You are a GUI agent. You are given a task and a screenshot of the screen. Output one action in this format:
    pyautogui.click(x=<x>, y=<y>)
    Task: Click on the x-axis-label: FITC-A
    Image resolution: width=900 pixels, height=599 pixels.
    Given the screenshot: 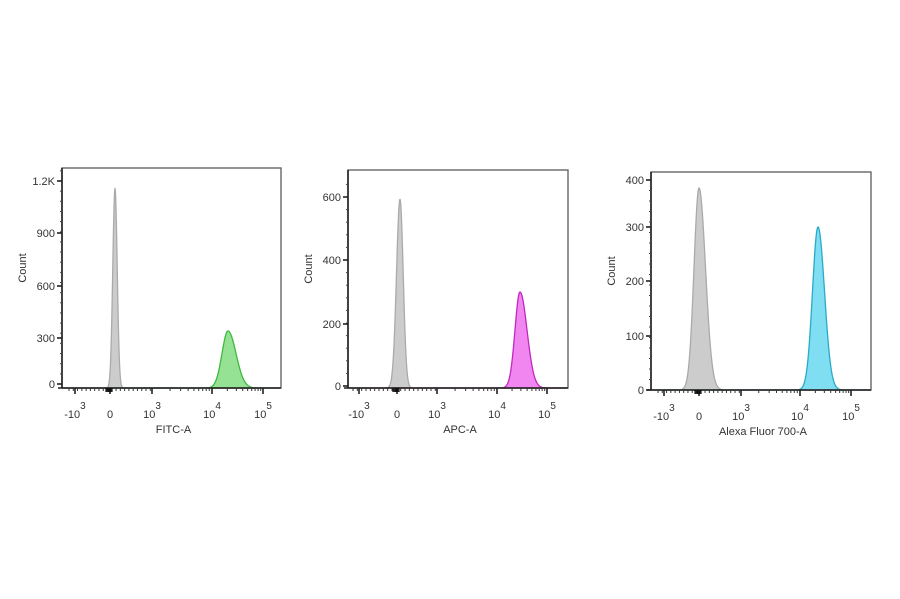 What is the action you would take?
    pyautogui.click(x=174, y=430)
    